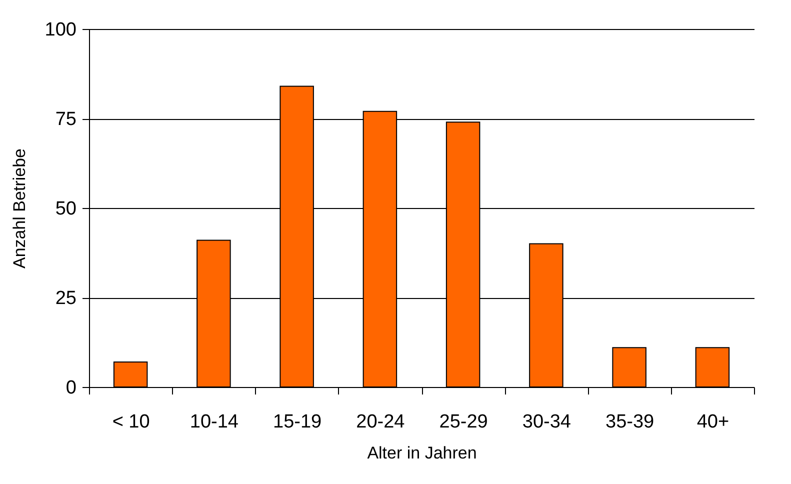 Image resolution: width=791 pixels, height=484 pixels. I want to click on x-tick-label: 30-34, so click(547, 422).